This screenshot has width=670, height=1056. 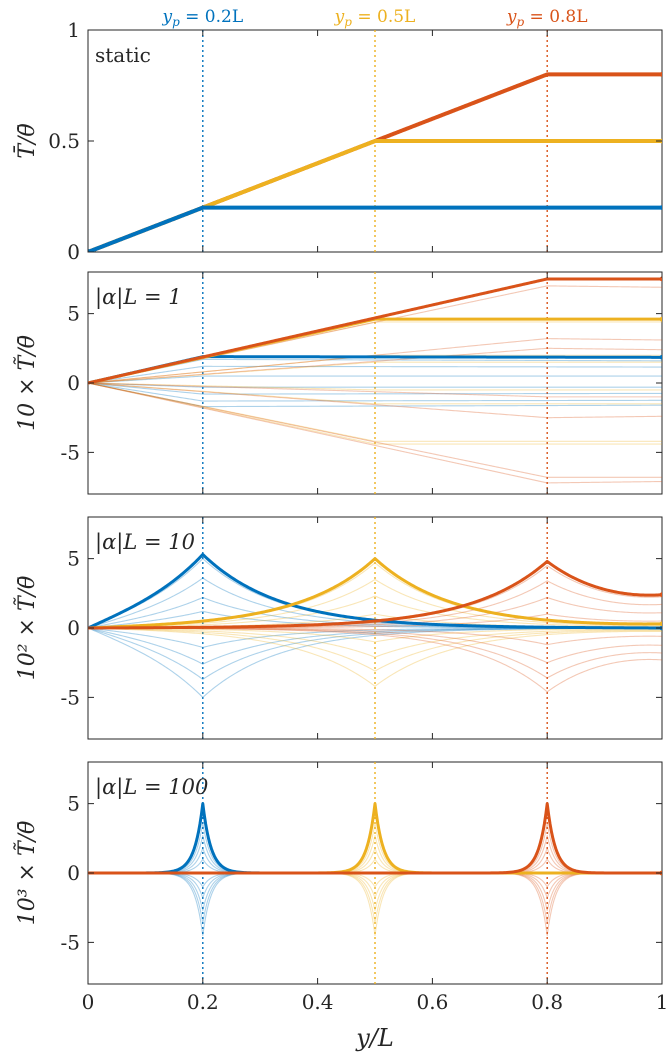 I want to click on probe-label-2: yp = 0.8L, so click(x=547, y=18).